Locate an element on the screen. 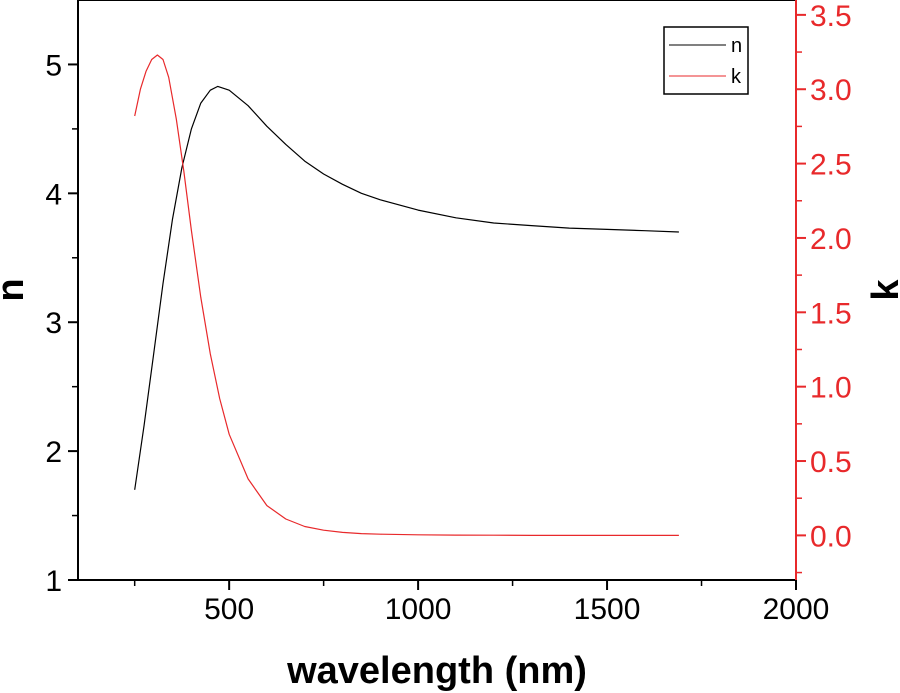  x-axis-title: wavelength (nm) is located at coordinates (436, 671).